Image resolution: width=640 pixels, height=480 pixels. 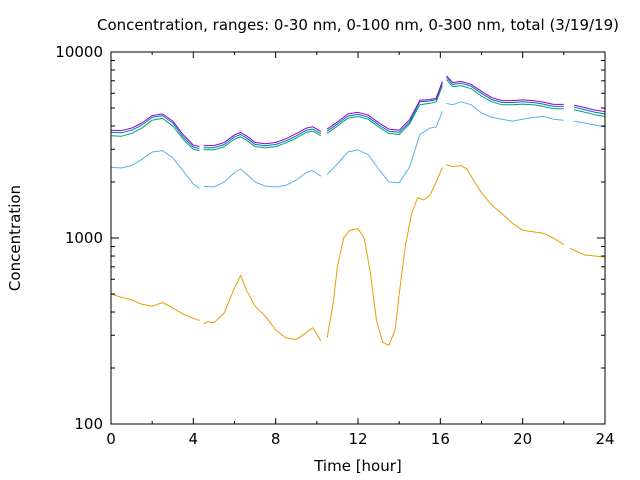 I want to click on x-tick-label: 4, so click(x=194, y=439).